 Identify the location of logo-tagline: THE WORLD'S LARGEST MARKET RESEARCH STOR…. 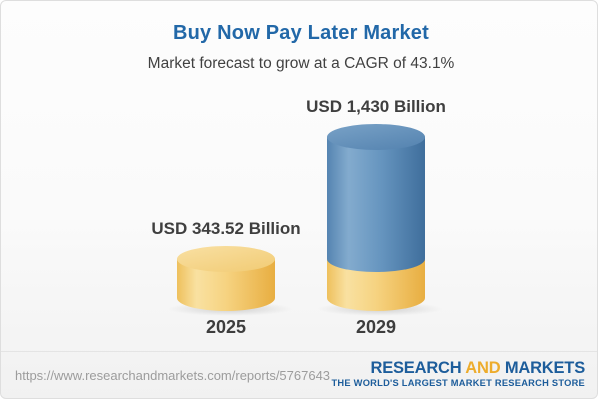
(458, 383).